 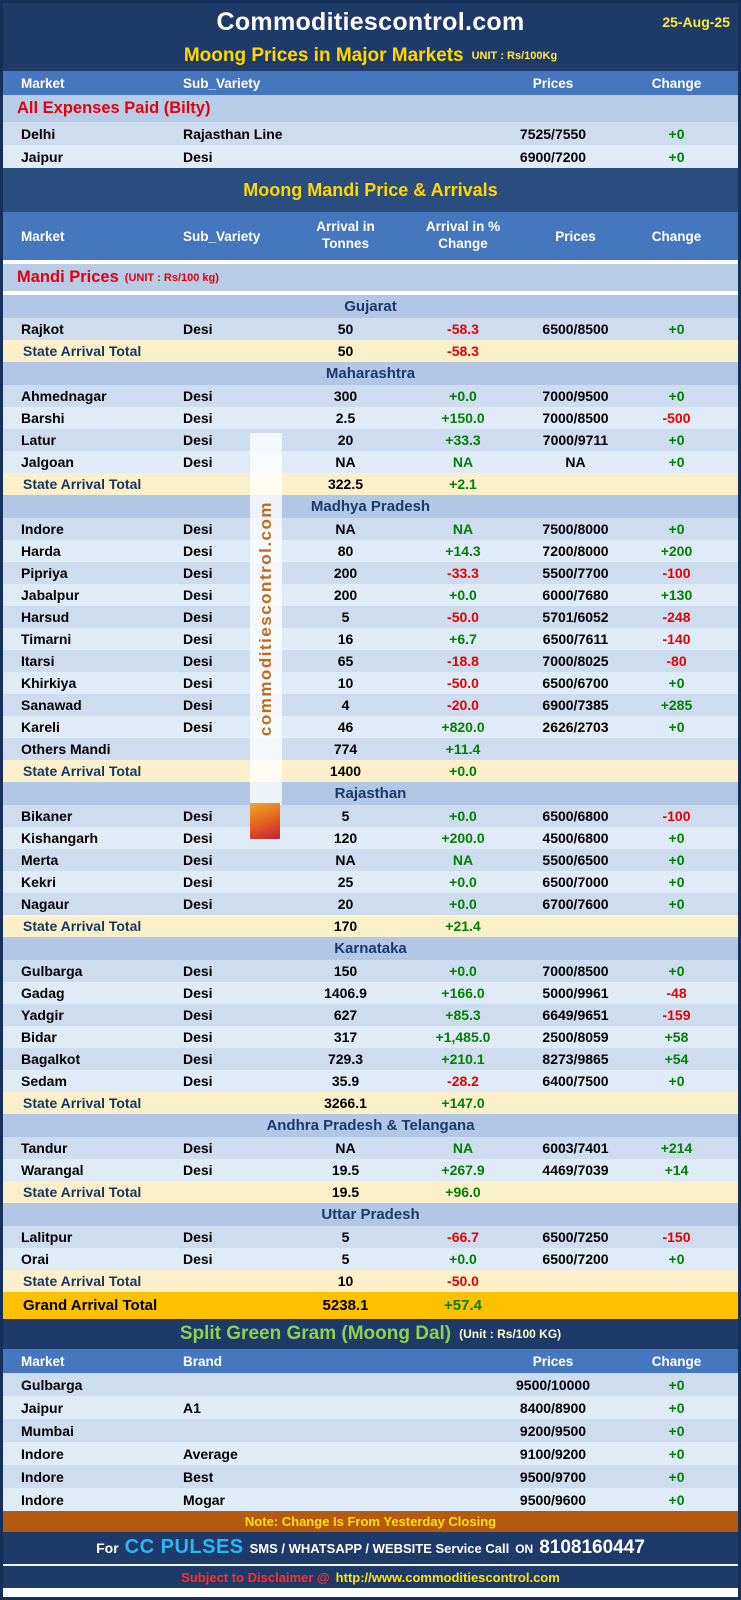 I want to click on note-text: Note: Change Is From Yesterday Closing, so click(x=370, y=1521).